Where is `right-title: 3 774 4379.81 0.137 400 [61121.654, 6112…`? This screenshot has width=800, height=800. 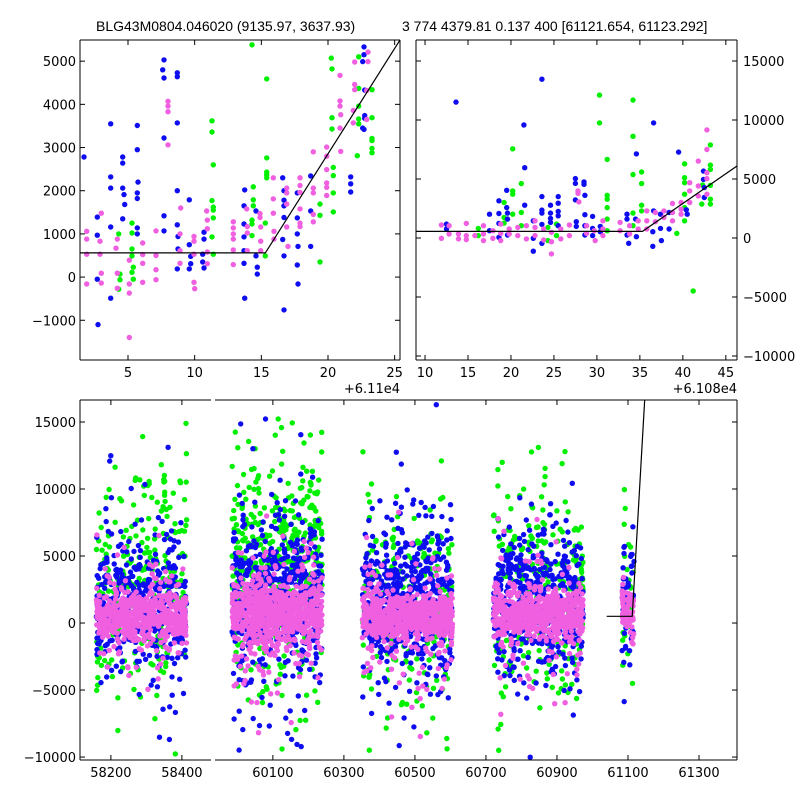 right-title: 3 774 4379.81 0.137 400 [61121.654, 6112… is located at coordinates (554, 26).